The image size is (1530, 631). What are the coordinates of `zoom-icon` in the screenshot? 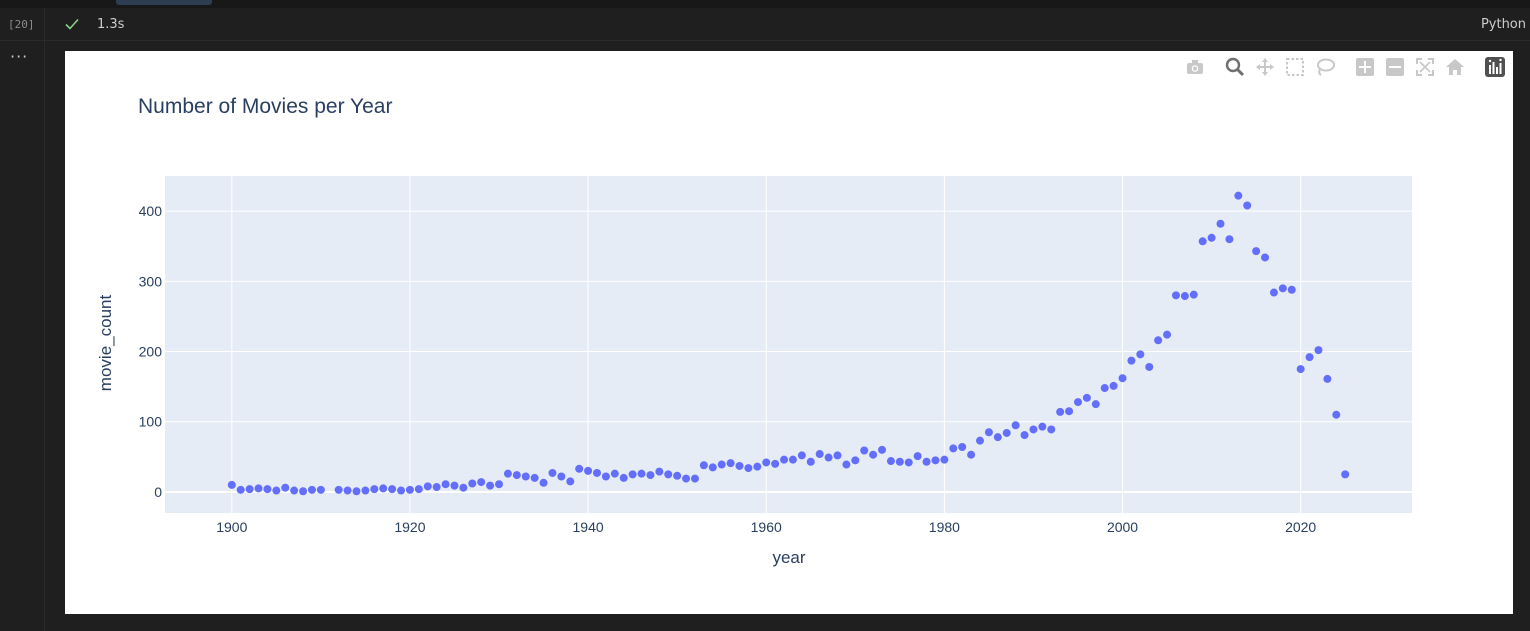 It's located at (1235, 67).